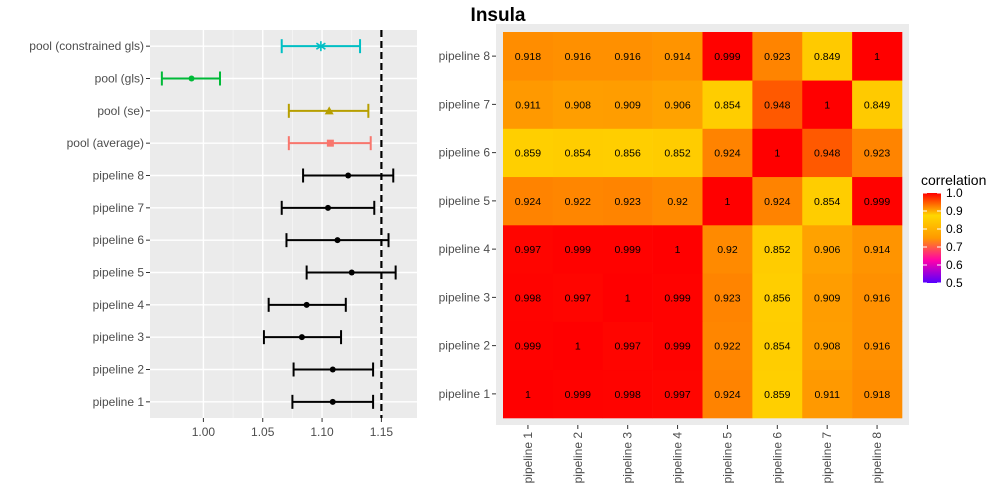 The image size is (1000, 500). Describe the element at coordinates (877, 458) in the screenshot. I see `x-tick-label: pipeline 8` at that location.